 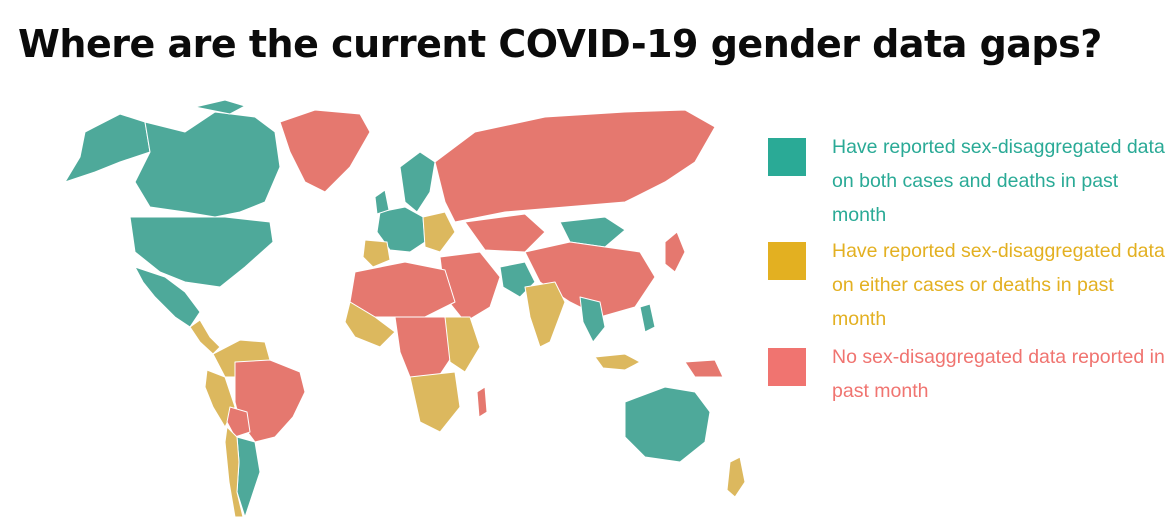 What do you see at coordinates (462, 344) in the screenshot?
I see `region-east-africa` at bounding box center [462, 344].